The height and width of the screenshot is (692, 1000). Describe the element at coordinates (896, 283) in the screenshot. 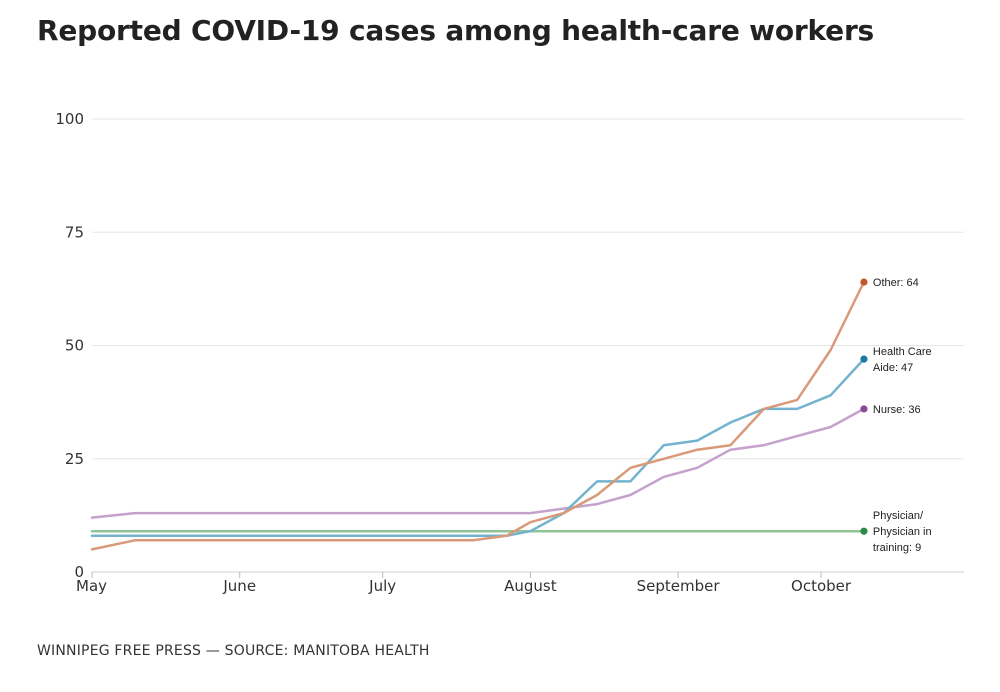

I see `series-end-label: Other: 64` at that location.